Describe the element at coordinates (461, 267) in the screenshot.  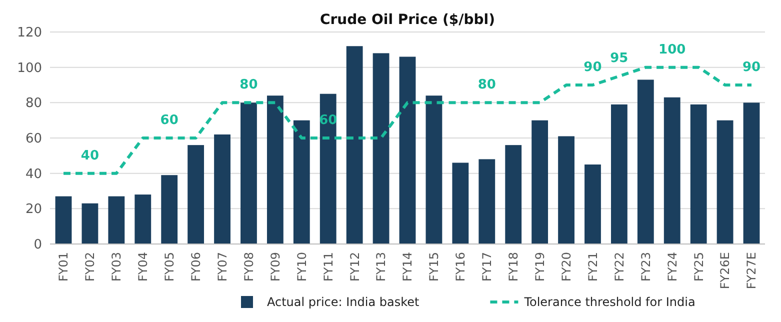
I see `x-tick-label: FY16` at that location.